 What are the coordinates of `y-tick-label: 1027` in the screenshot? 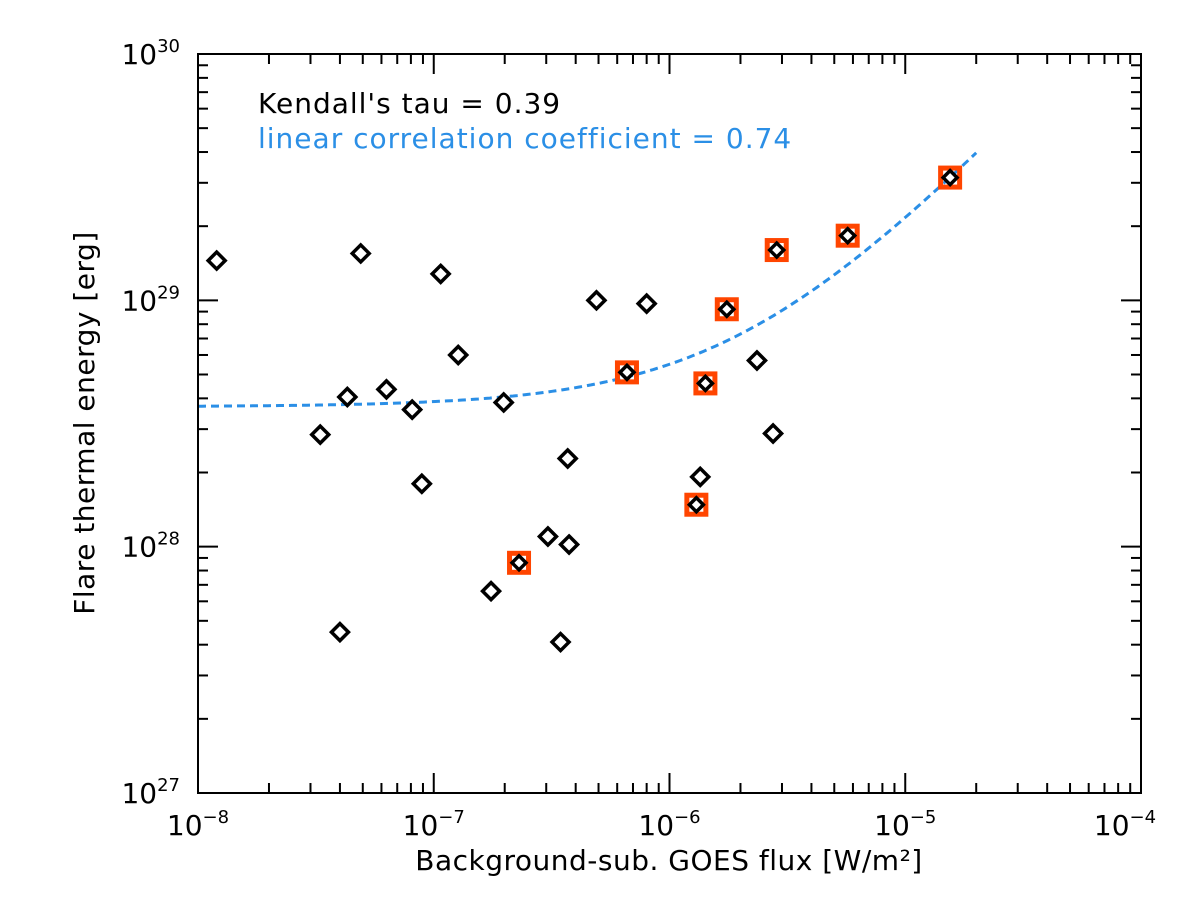 It's located at (150, 792).